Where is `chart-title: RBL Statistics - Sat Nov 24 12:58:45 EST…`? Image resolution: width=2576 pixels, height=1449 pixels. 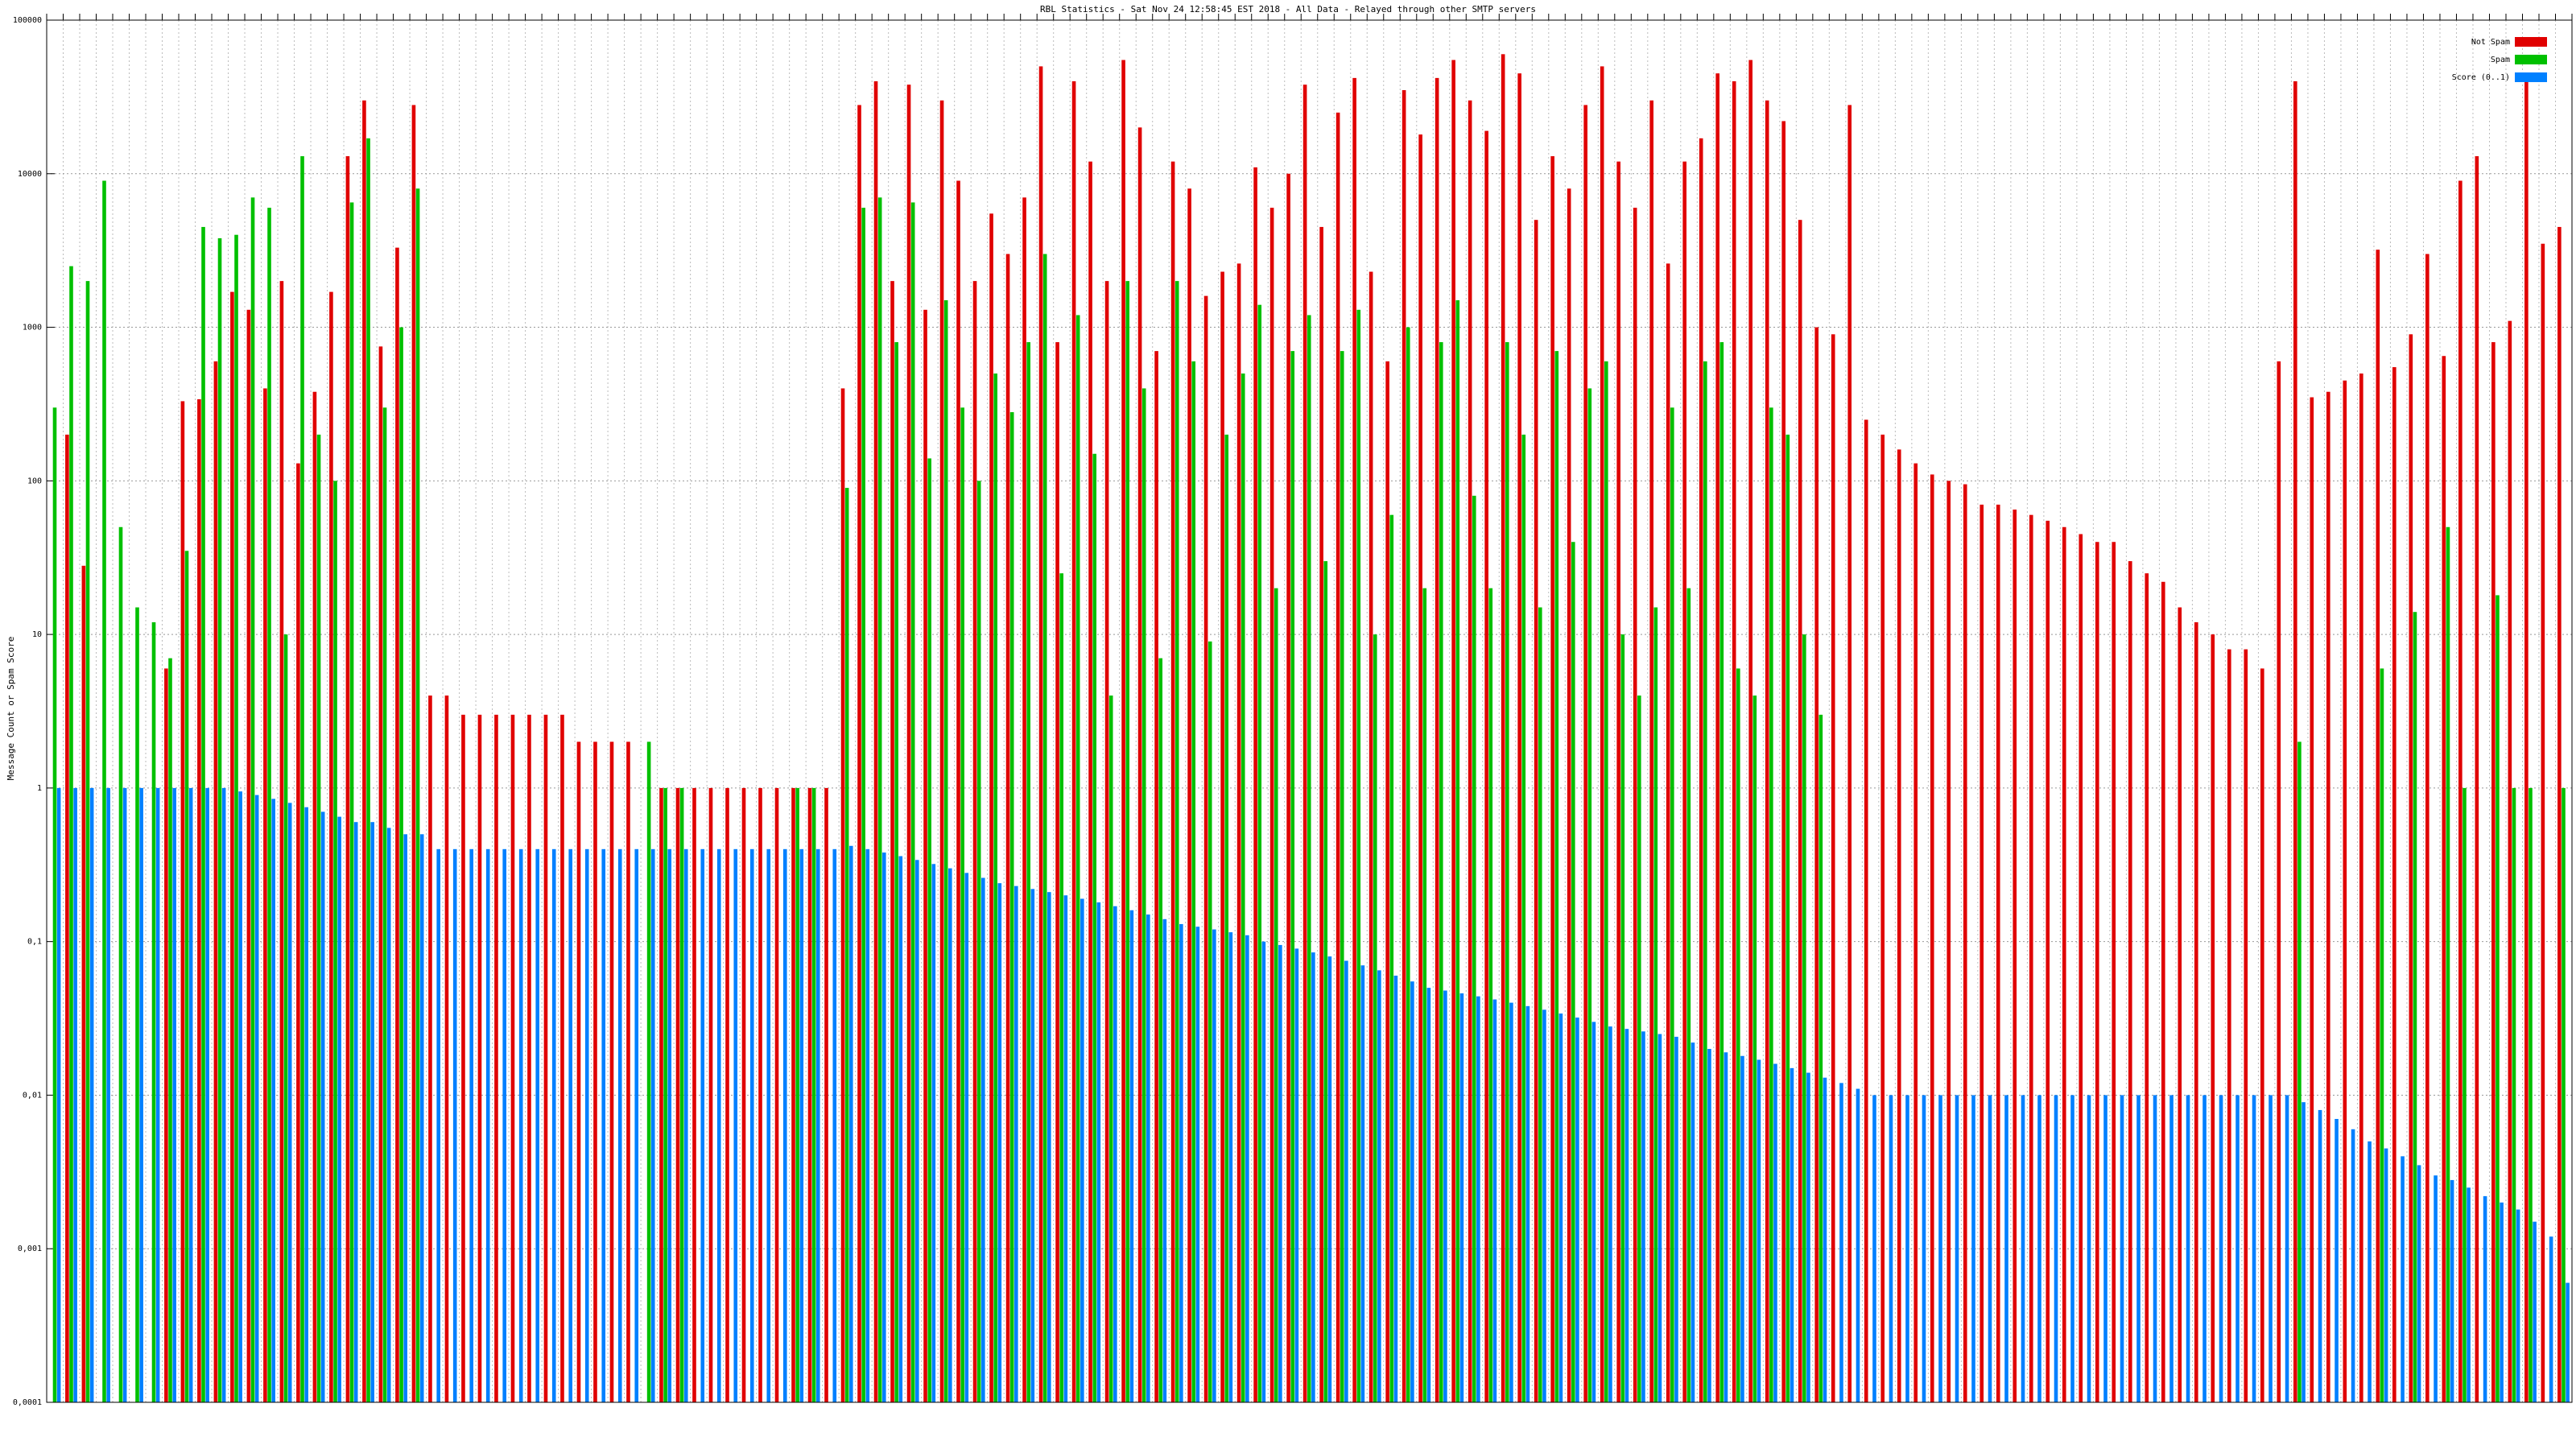 chart-title: RBL Statistics - Sat Nov 24 12:58:45 EST… is located at coordinates (1288, 9).